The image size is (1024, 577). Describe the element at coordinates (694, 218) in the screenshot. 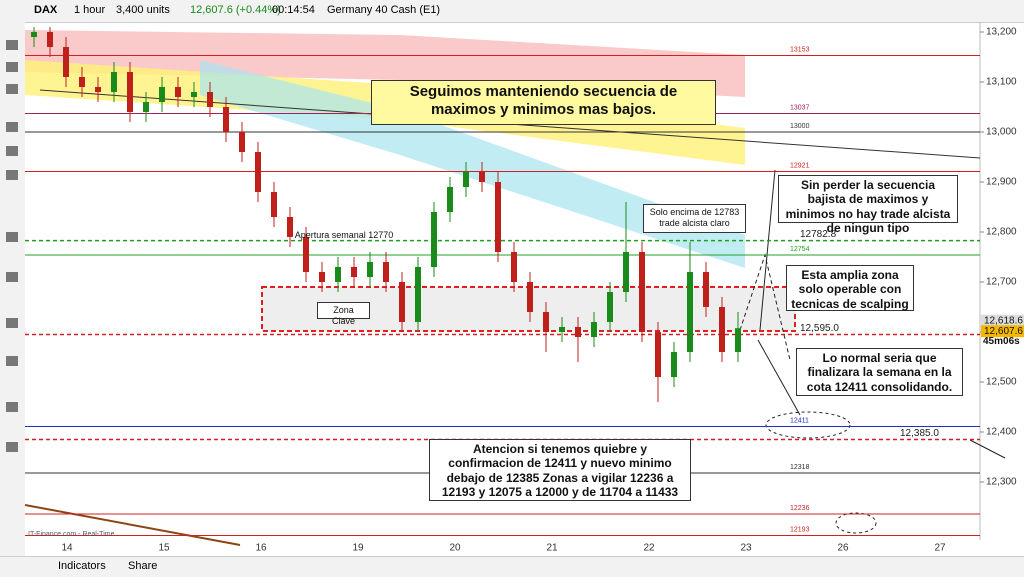

I see `annotation: Solo encima de 12783 trade alcista claro` at that location.